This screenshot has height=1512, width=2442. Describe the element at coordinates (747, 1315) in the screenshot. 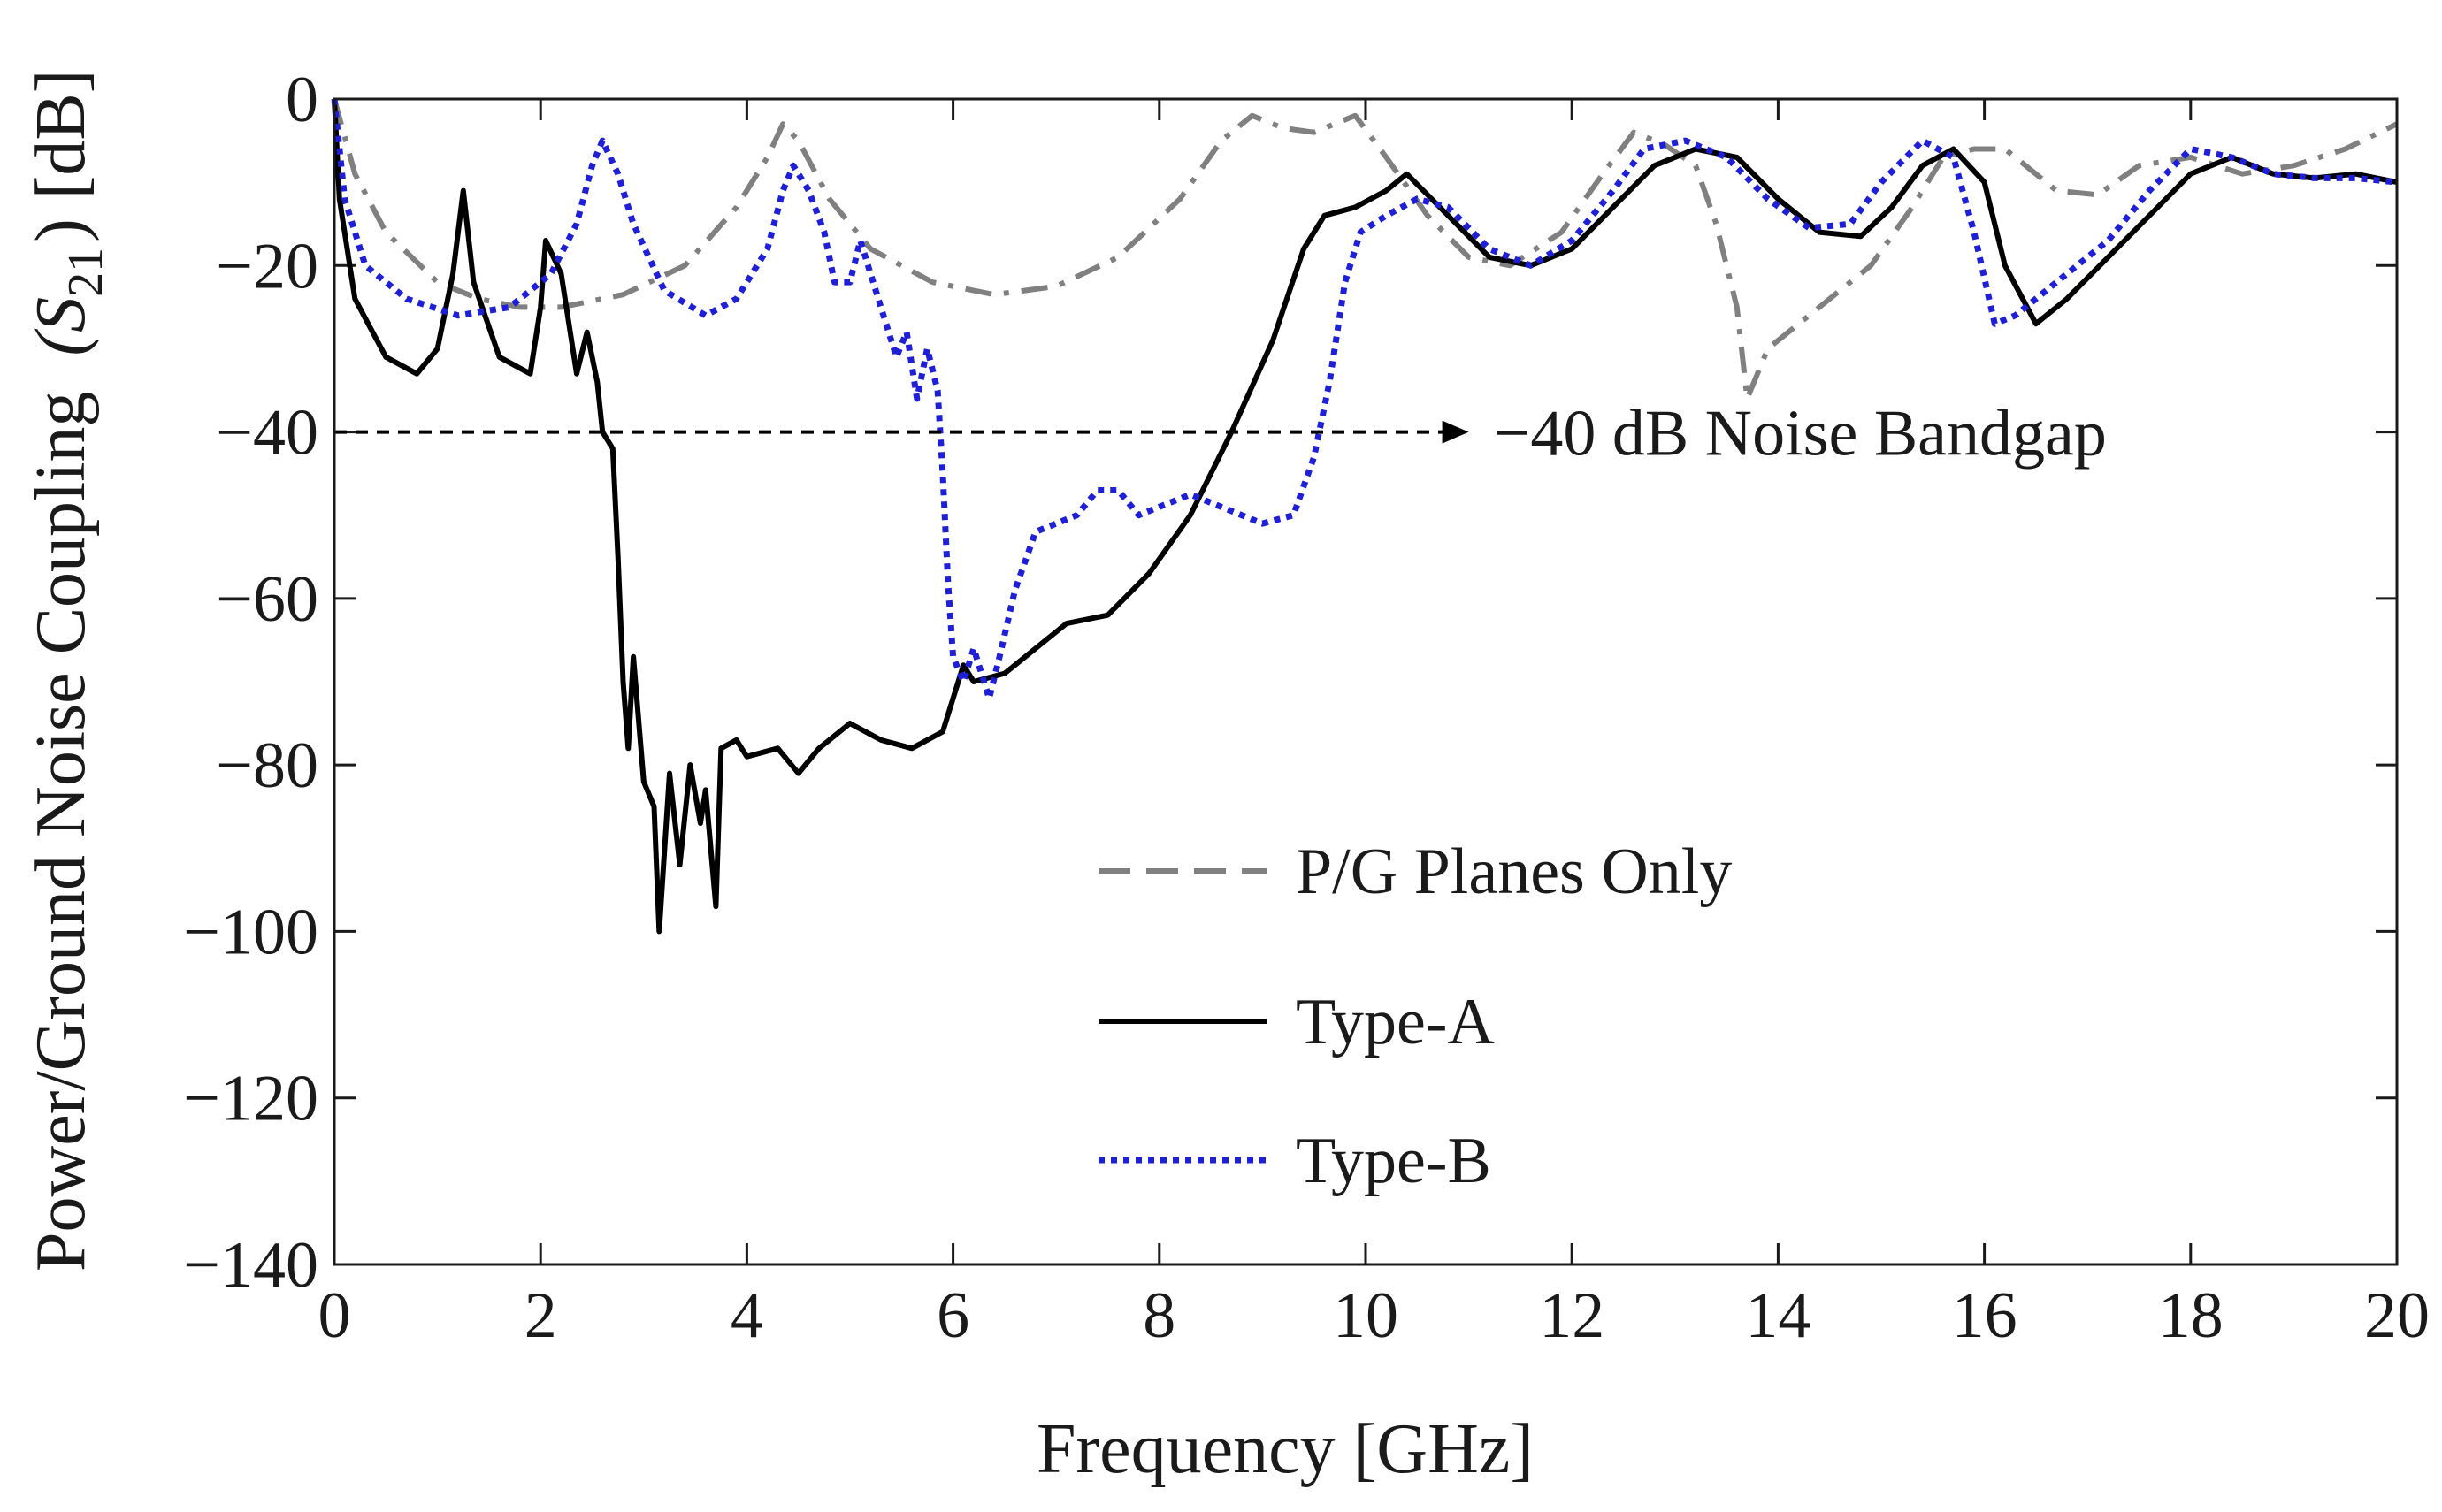

I see `x-tick-label: 4` at that location.